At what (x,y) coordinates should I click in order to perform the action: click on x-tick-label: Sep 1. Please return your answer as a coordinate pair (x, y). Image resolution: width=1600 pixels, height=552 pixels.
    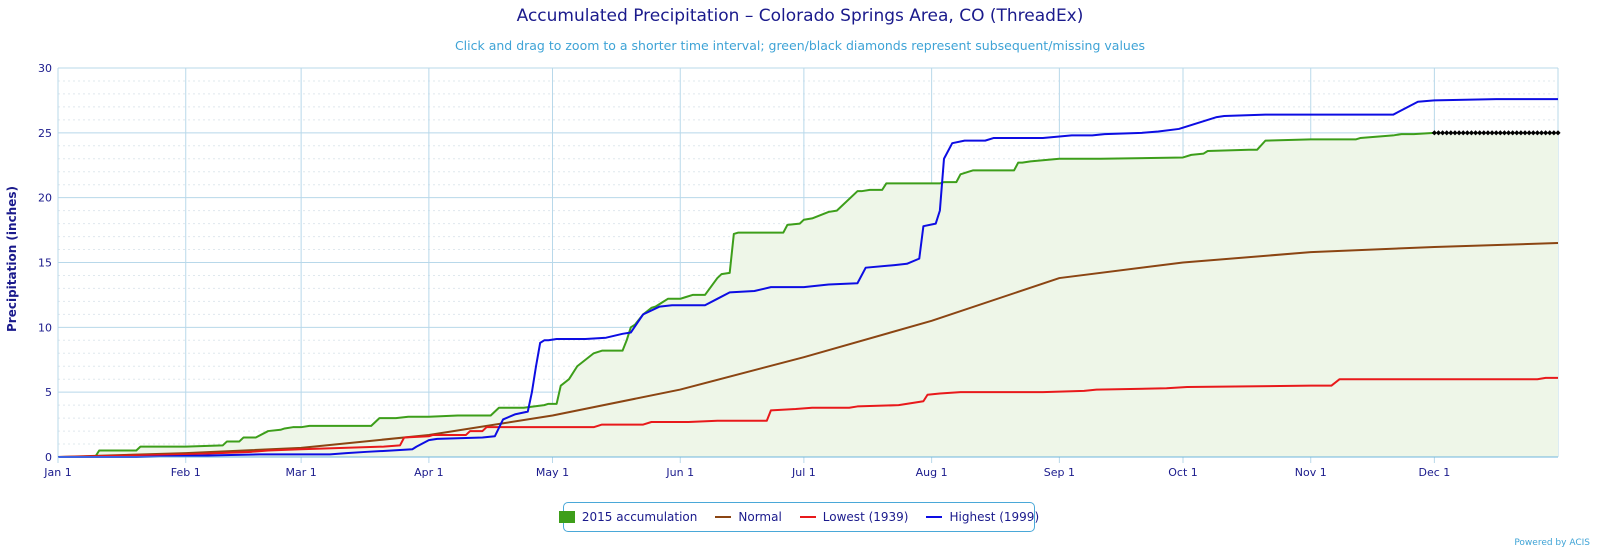
    Looking at the image, I should click on (1059, 472).